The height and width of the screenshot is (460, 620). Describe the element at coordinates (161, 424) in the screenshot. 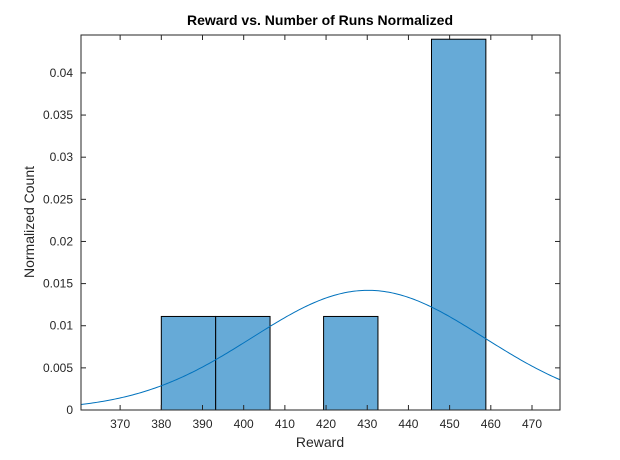

I see `x-tick-label-380: 380` at that location.